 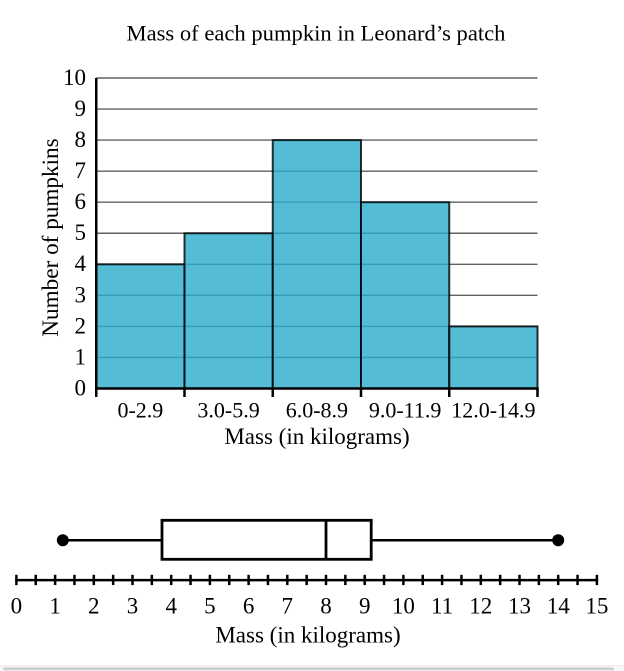 What do you see at coordinates (317, 410) in the screenshot?
I see `svg-text: 6.0-8.9` at bounding box center [317, 410].